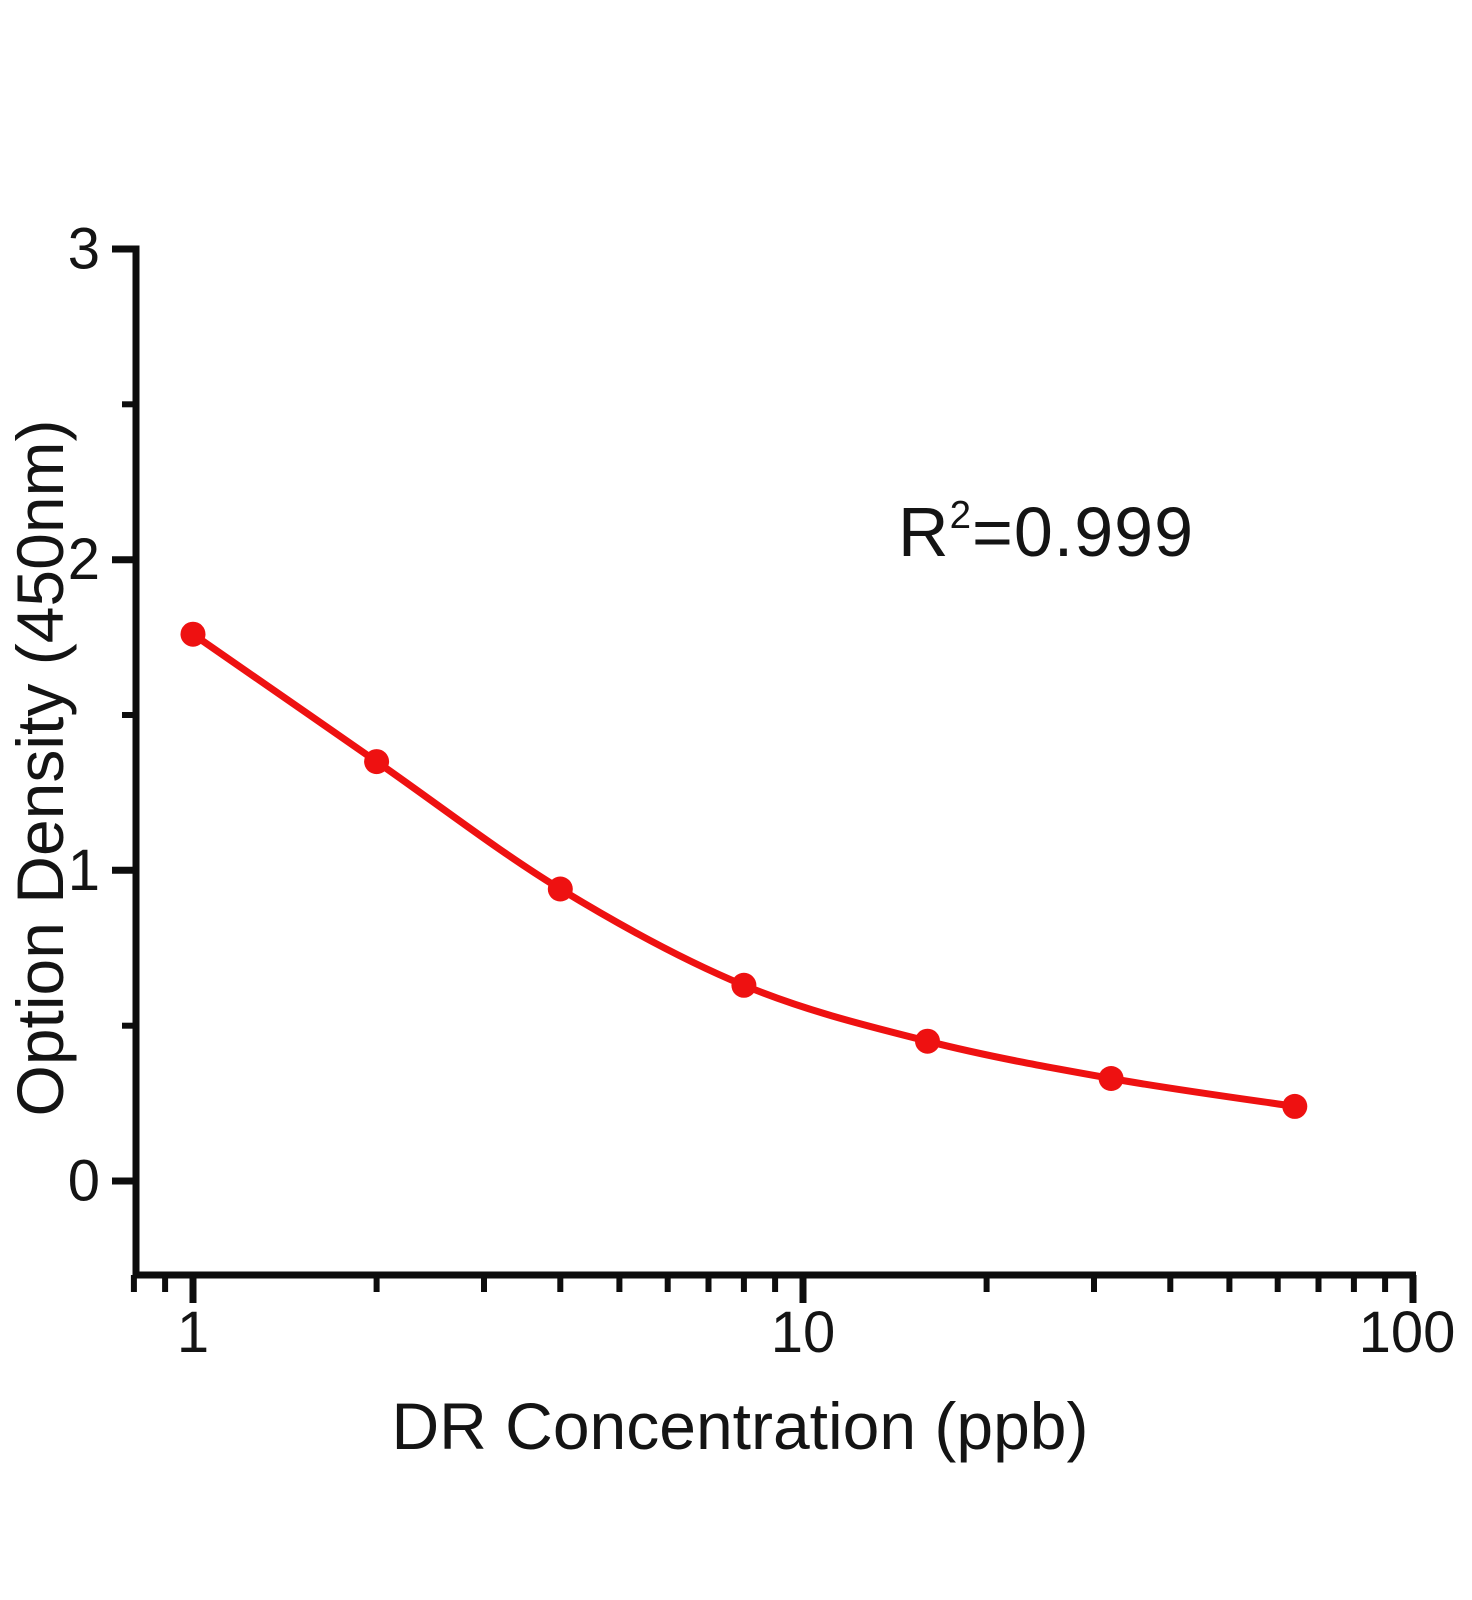 The height and width of the screenshot is (1600, 1472). I want to click on y-tick-label: 1, so click(84, 870).